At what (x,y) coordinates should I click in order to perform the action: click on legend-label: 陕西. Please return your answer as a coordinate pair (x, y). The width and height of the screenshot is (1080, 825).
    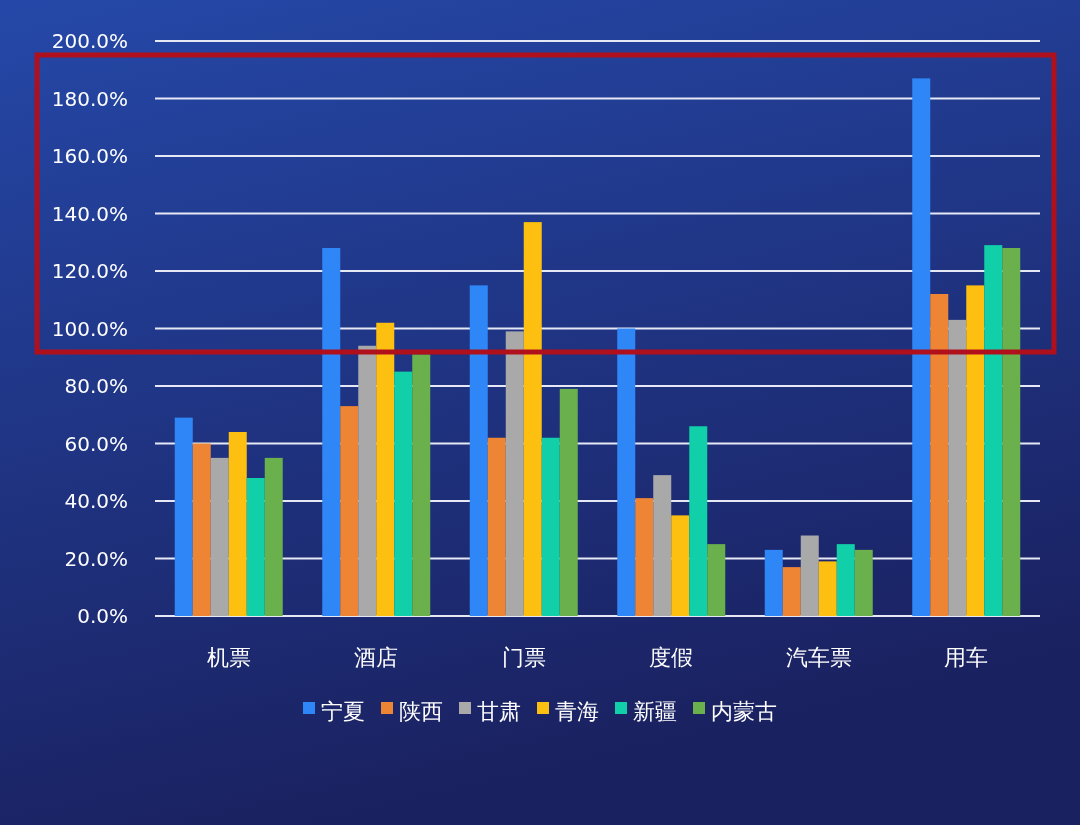
    Looking at the image, I should click on (421, 711).